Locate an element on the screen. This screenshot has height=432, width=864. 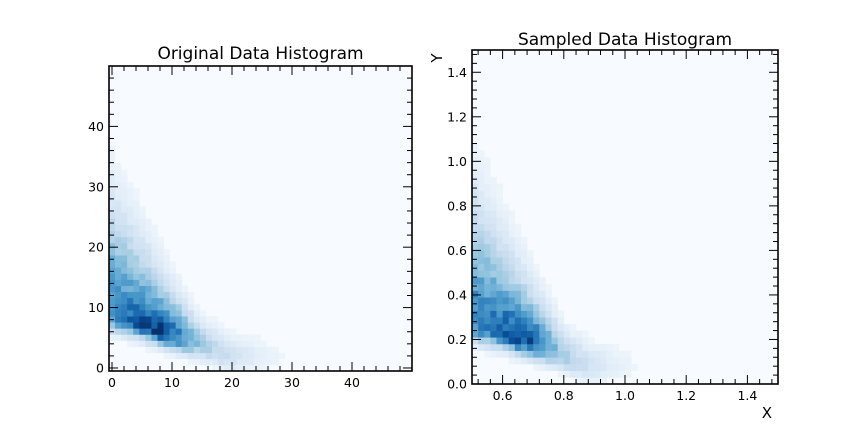
x-tick-label: 0.6 is located at coordinates (503, 395).